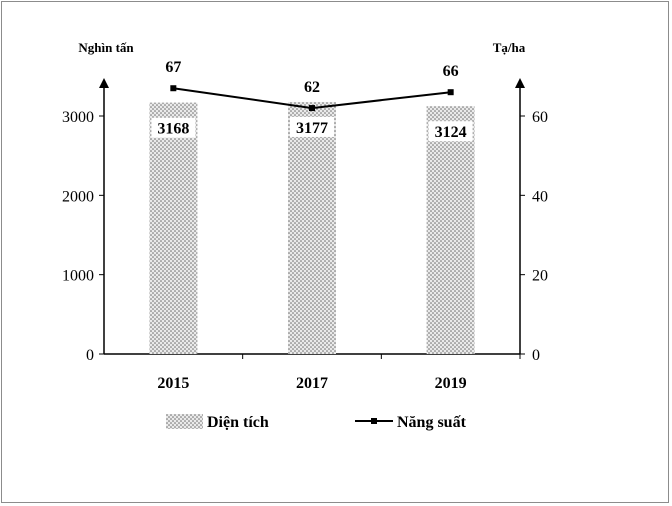 The height and width of the screenshot is (506, 672). Describe the element at coordinates (78, 276) in the screenshot. I see `left-tick-label: 1000` at that location.